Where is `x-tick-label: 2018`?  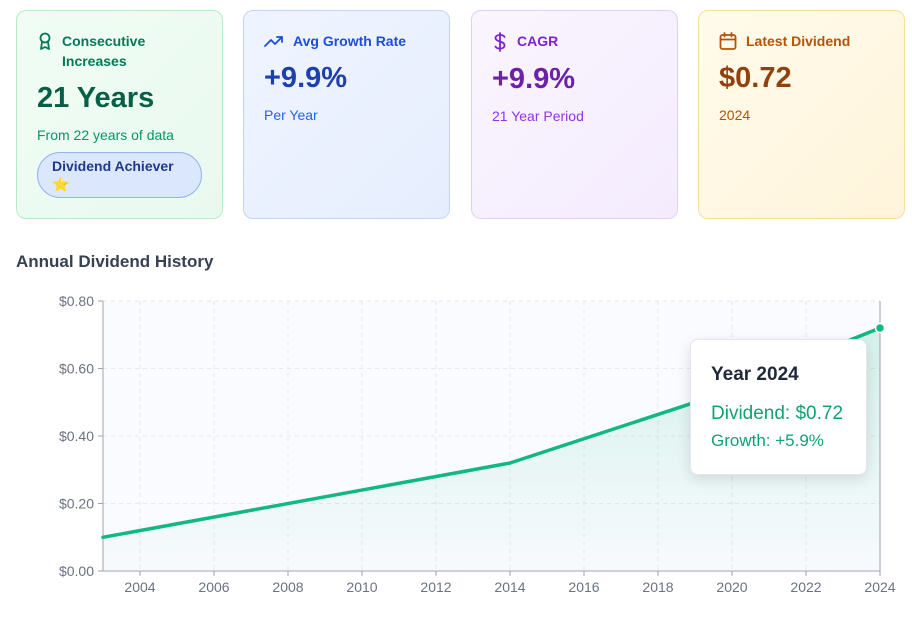
x-tick-label: 2018 is located at coordinates (657, 587).